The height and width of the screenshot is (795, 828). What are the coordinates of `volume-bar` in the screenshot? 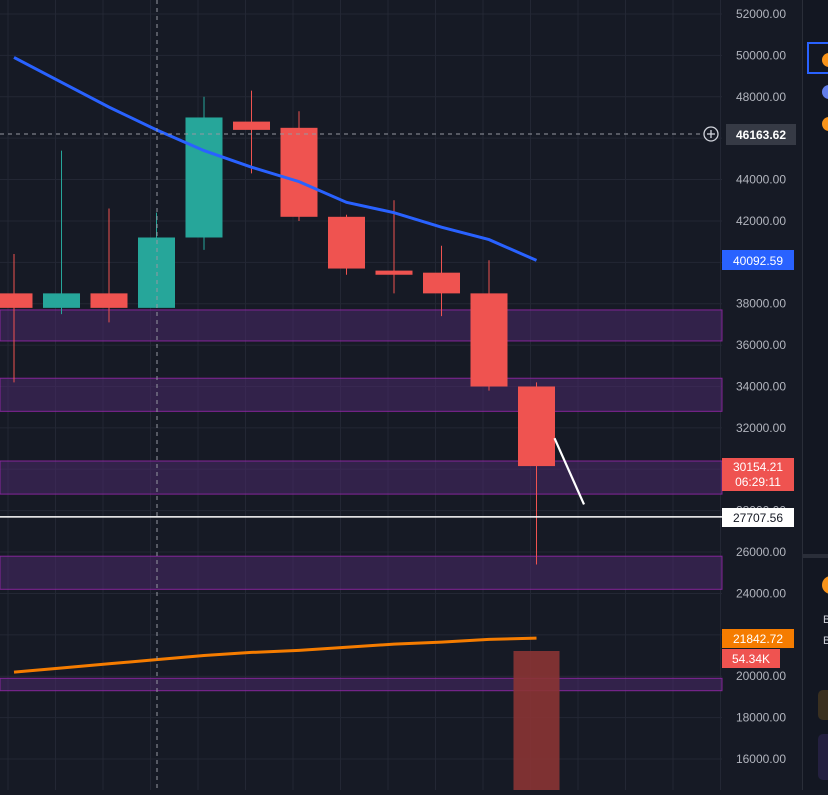 It's located at (536, 720).